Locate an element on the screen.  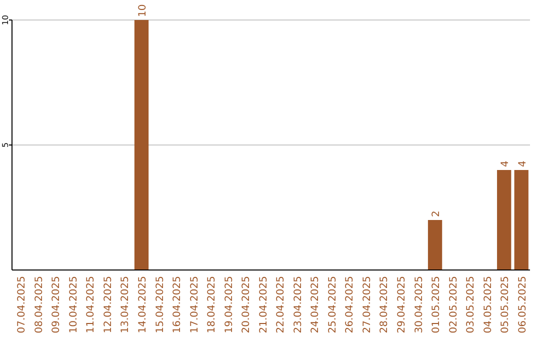
x-tick-label: 23.04.2025 is located at coordinates (298, 305).